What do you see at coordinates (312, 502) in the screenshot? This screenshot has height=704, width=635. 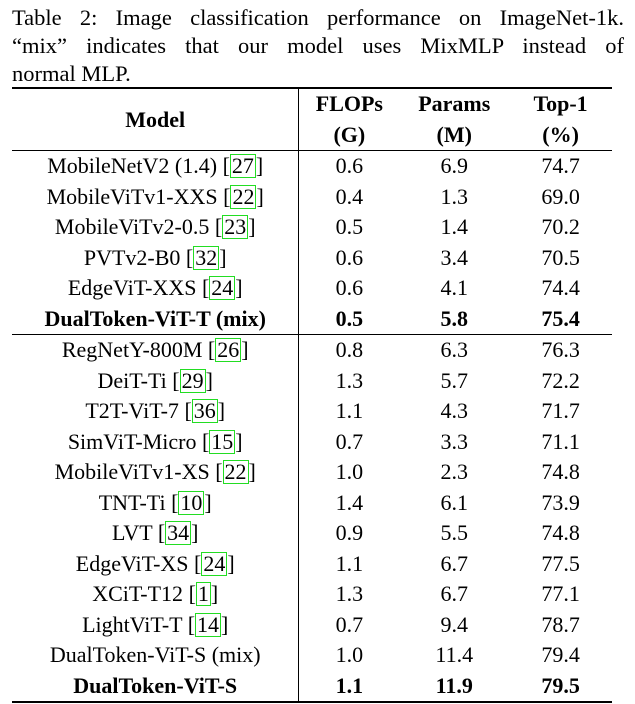 I see `table-row: TNT-Ti [10] 1.4 6.1 73.9` at bounding box center [312, 502].